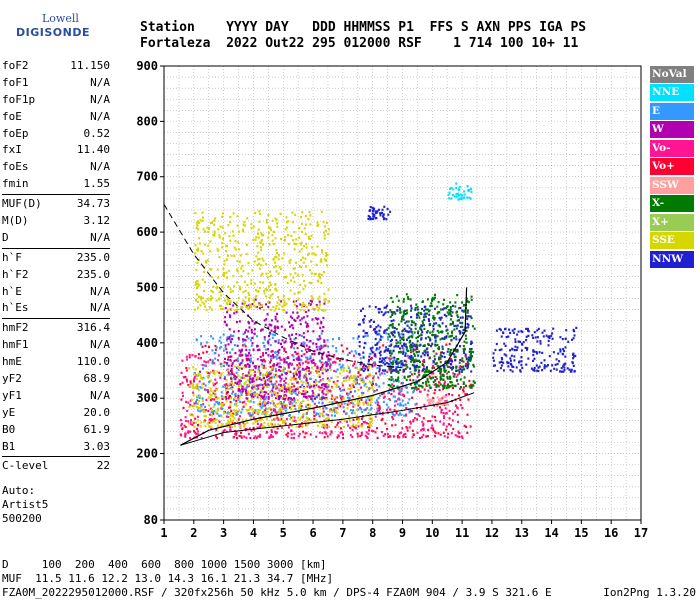 The image size is (700, 600). What do you see at coordinates (193, 533) in the screenshot?
I see `x-tick-label: 2` at bounding box center [193, 533].